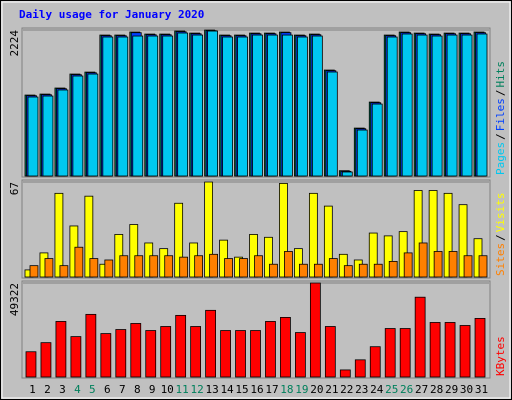 This screenshot has height=400, width=512. Describe the element at coordinates (466, 389) in the screenshot. I see `x-tick-label: 30` at that location.